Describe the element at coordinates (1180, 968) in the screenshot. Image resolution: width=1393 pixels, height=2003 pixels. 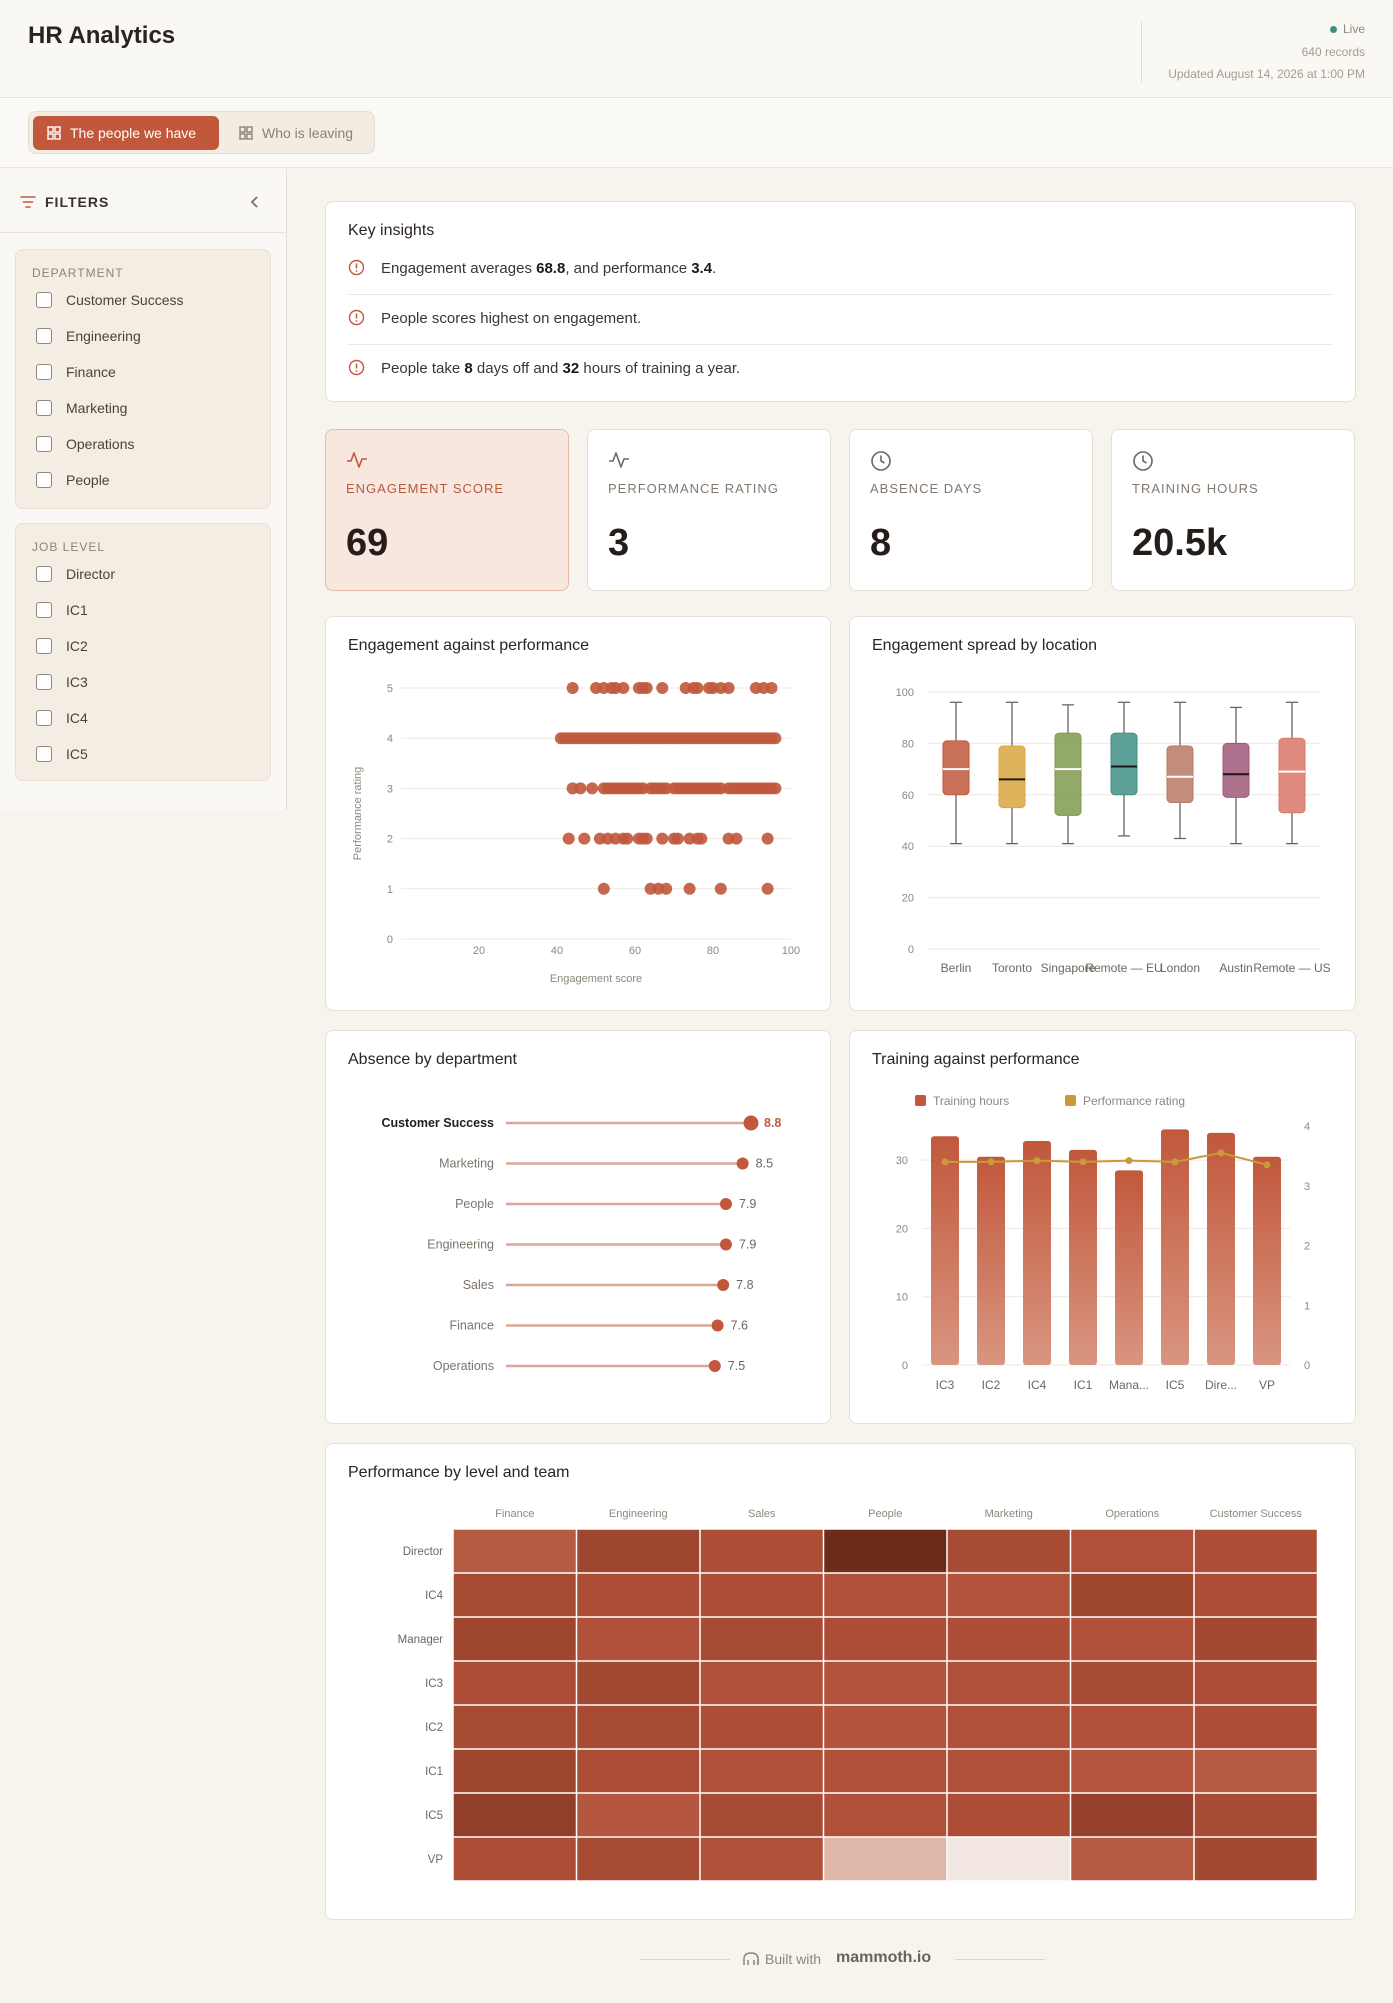
I see `x-tick-label: London` at that location.